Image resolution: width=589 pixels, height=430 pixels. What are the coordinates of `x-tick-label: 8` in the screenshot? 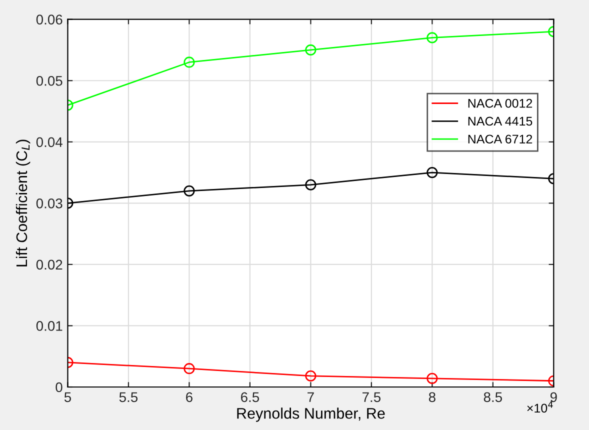 It's located at (432, 397).